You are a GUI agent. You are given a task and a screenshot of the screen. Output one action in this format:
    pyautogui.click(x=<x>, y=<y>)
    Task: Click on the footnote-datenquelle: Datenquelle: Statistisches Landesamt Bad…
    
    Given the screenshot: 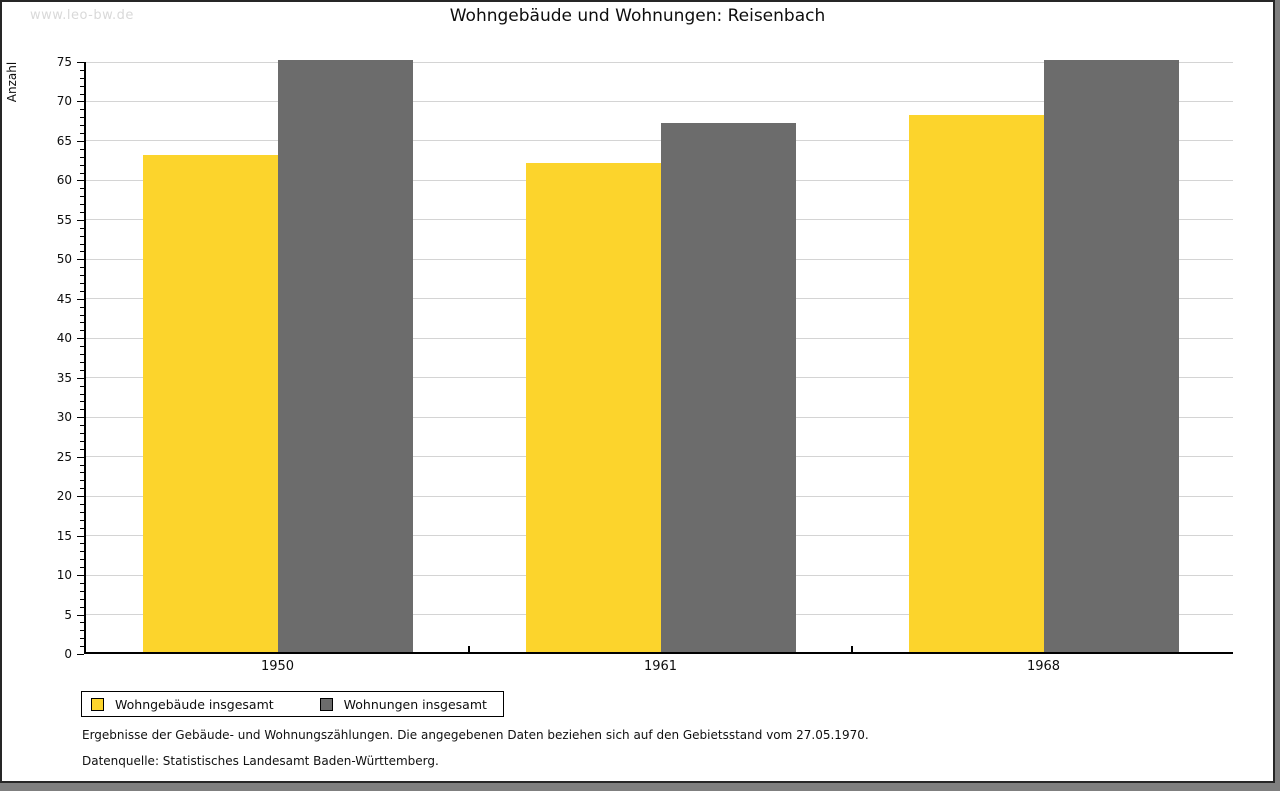 What is the action you would take?
    pyautogui.click(x=260, y=761)
    